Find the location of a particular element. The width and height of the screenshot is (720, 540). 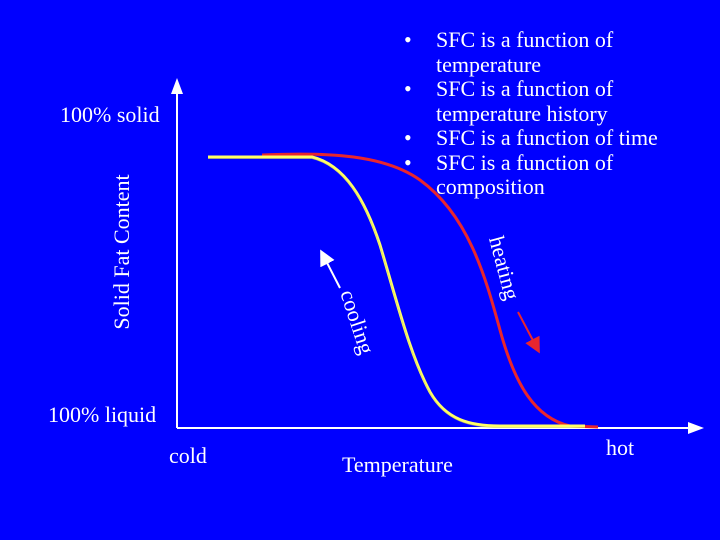

bullet-item: • SFC is a function of time is located at coordinates (554, 138).